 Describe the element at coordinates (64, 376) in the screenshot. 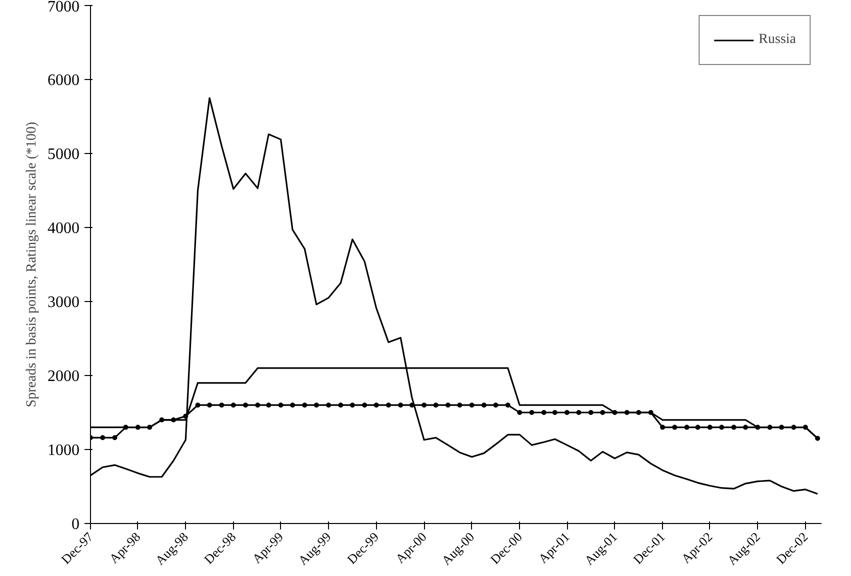

I see `y-tick-label: 2000` at that location.